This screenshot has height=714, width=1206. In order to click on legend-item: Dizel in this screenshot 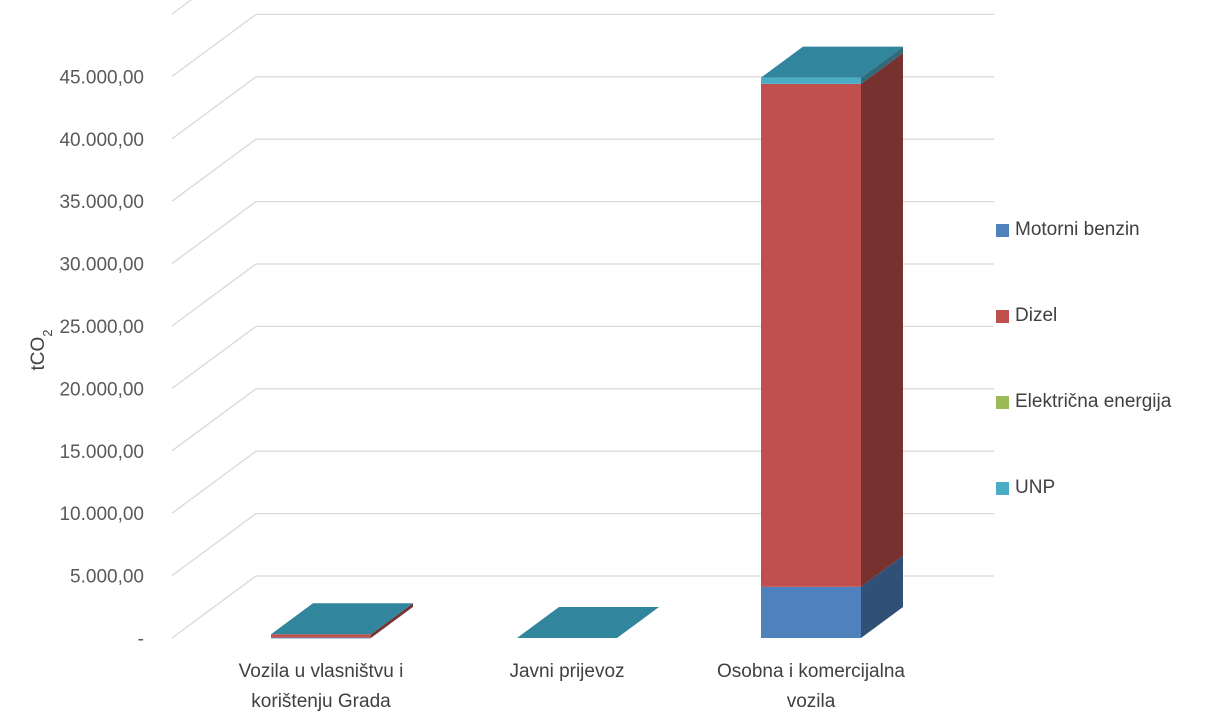, I will do `click(1026, 316)`.